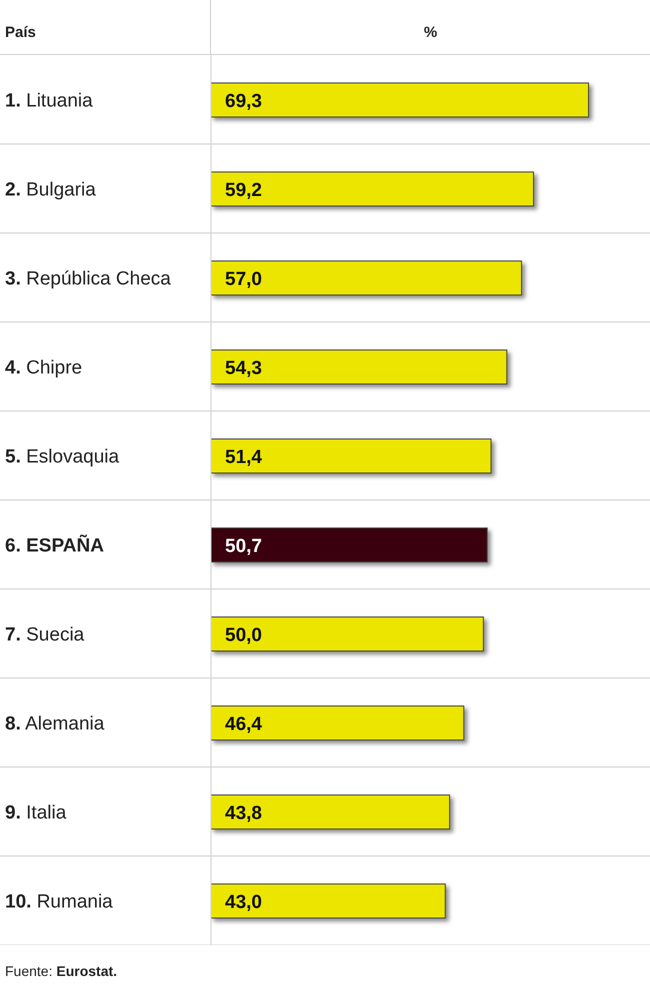 Image resolution: width=650 pixels, height=1000 pixels. I want to click on y-tick-label: 1. Lituania, so click(49, 101).